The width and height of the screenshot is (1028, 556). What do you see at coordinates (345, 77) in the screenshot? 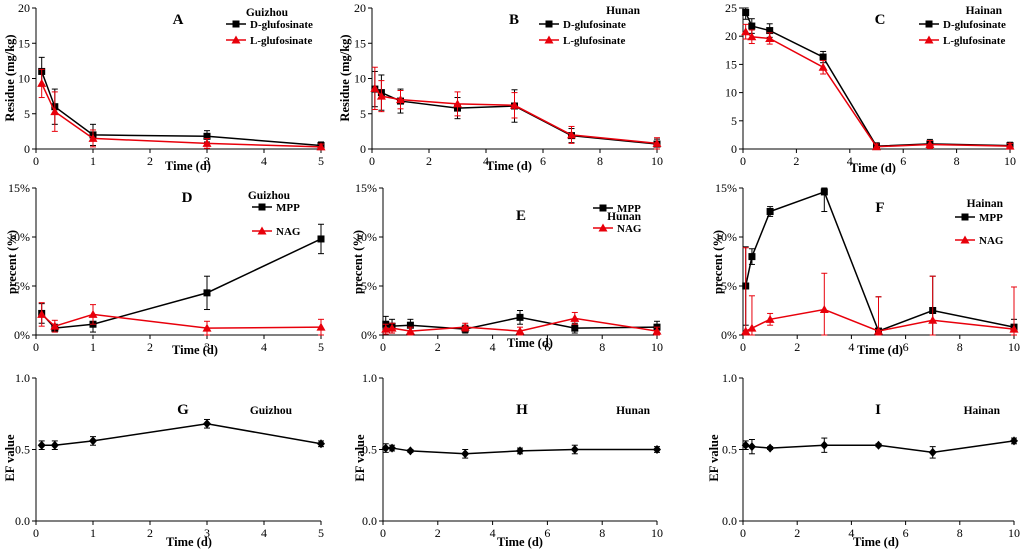
I see `y-axis-label: Residue (mg/kg)` at bounding box center [345, 77].